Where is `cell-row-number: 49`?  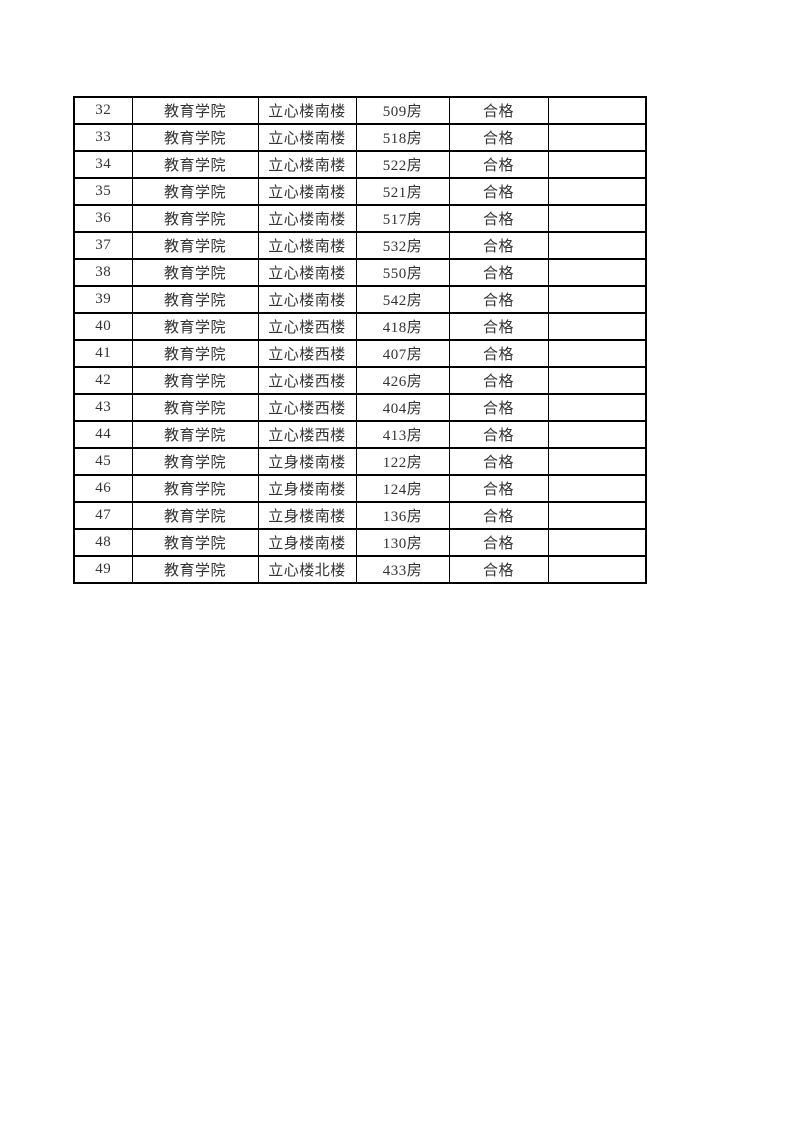 cell-row-number: 49 is located at coordinates (103, 569).